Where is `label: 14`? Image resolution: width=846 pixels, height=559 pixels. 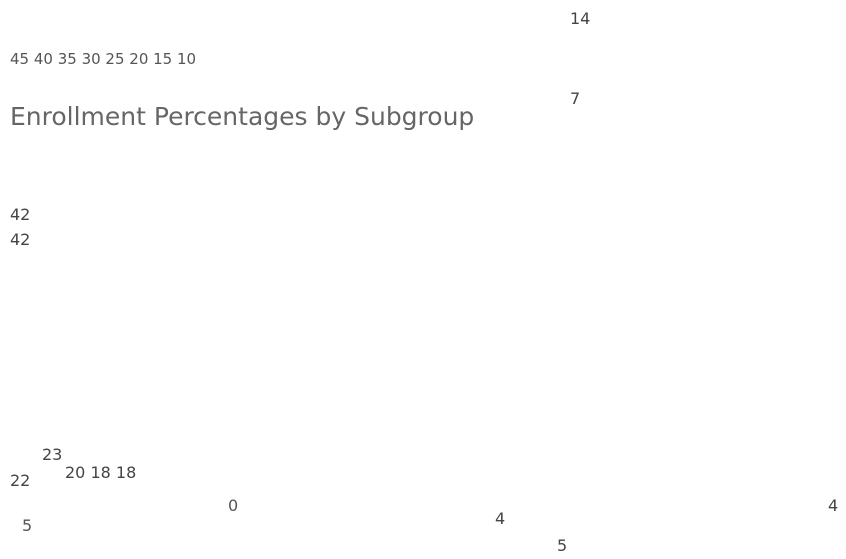
label: 14 is located at coordinates (580, 18).